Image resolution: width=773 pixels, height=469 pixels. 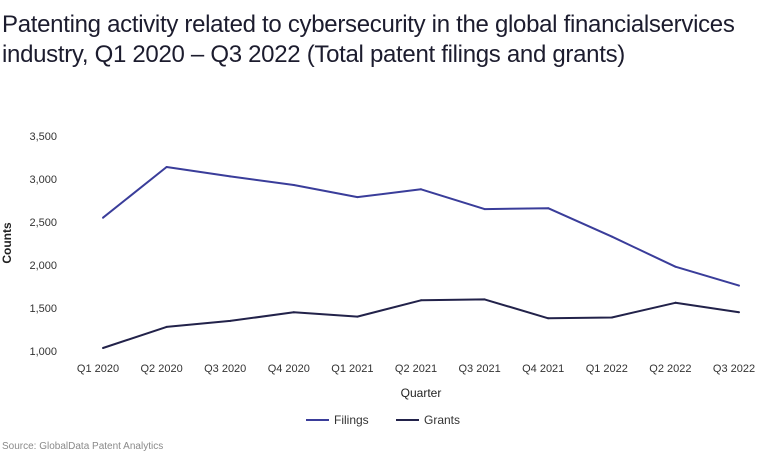 What do you see at coordinates (43, 352) in the screenshot?
I see `y-tick-label: 1,000` at bounding box center [43, 352].